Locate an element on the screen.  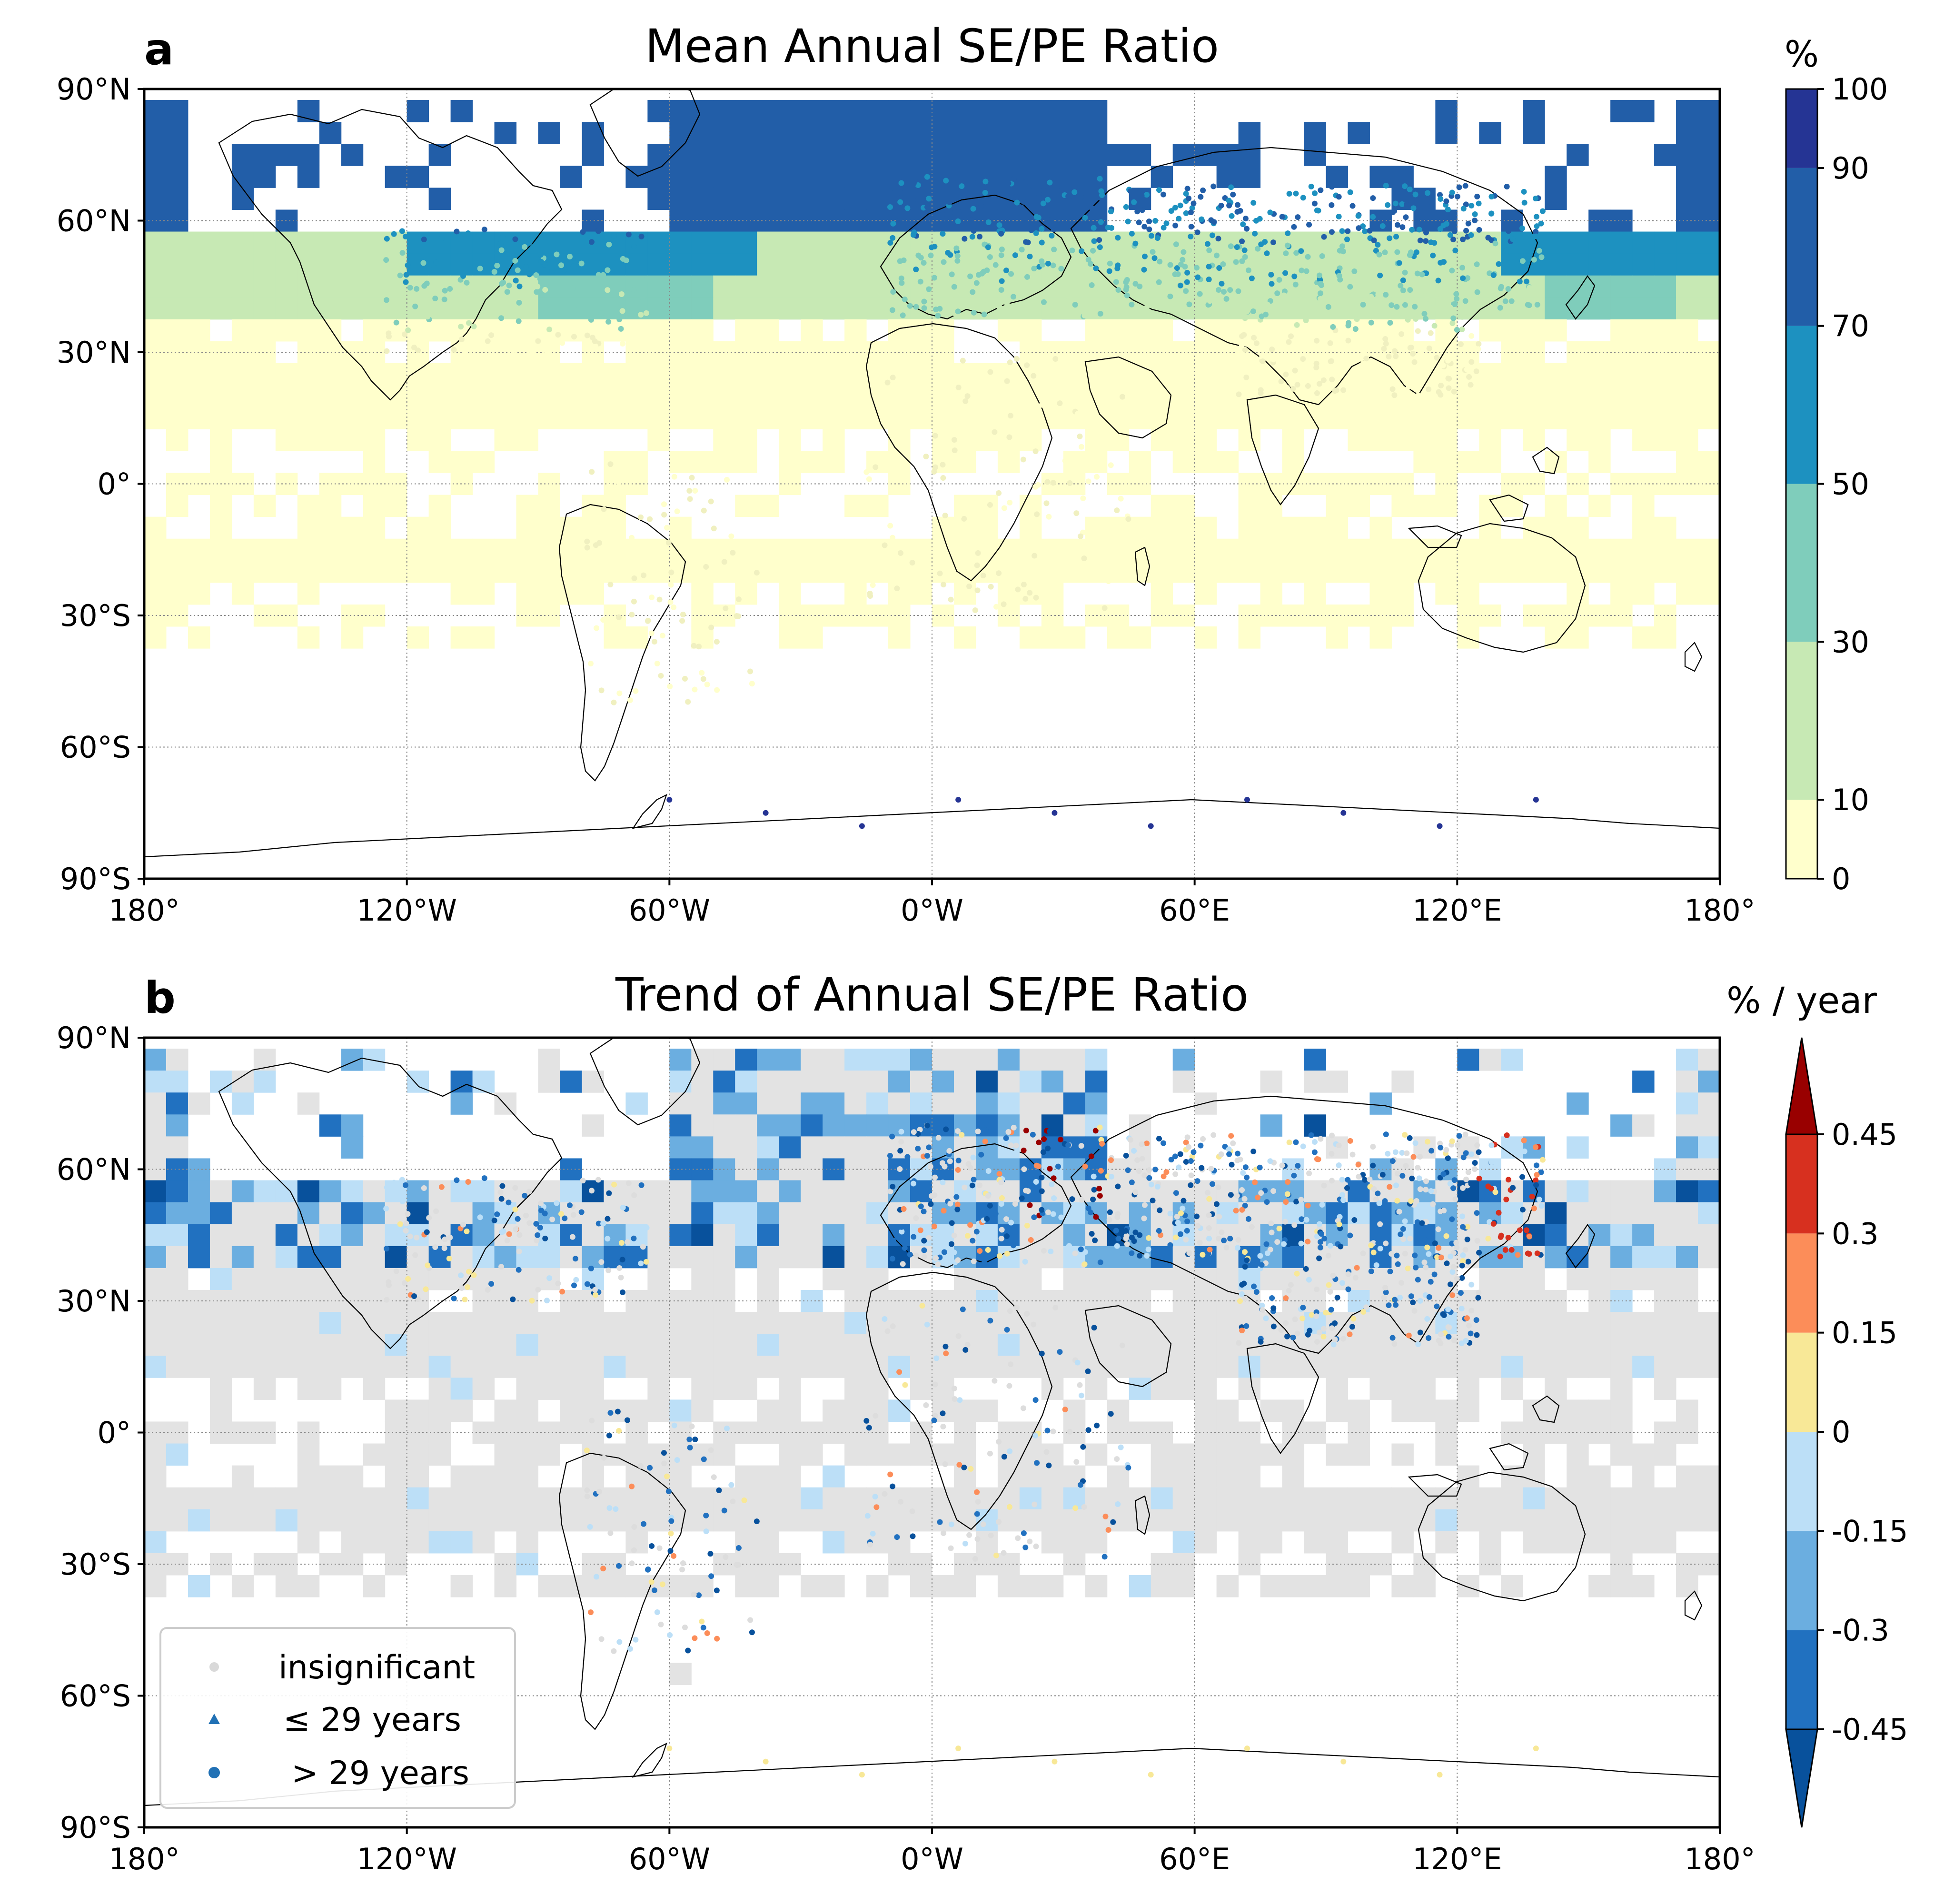
panel-letter-b: b is located at coordinates (160, 997).